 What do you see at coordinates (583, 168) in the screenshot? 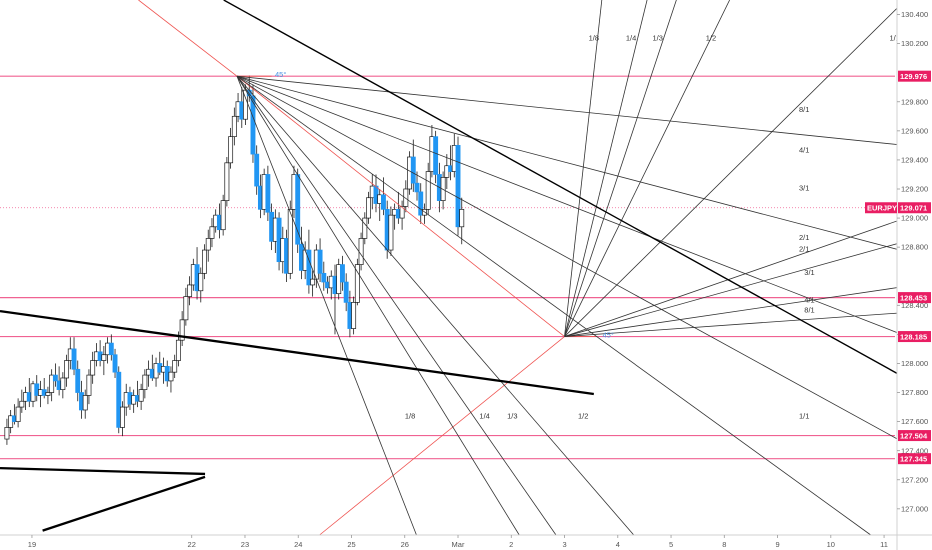
I see `fan-ray` at bounding box center [583, 168].